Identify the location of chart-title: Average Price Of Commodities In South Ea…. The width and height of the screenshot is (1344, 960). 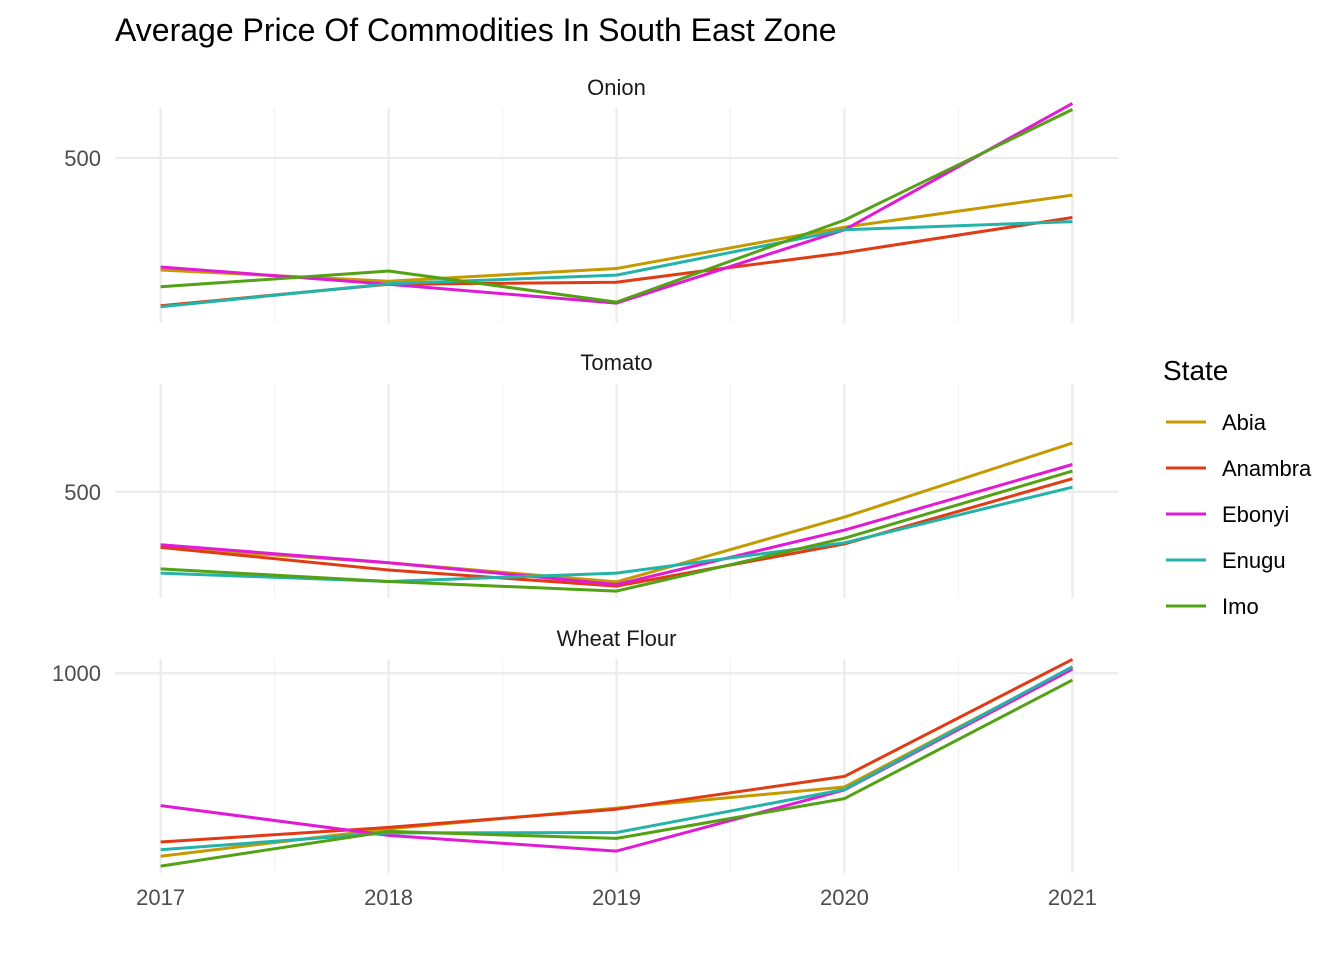
(476, 30).